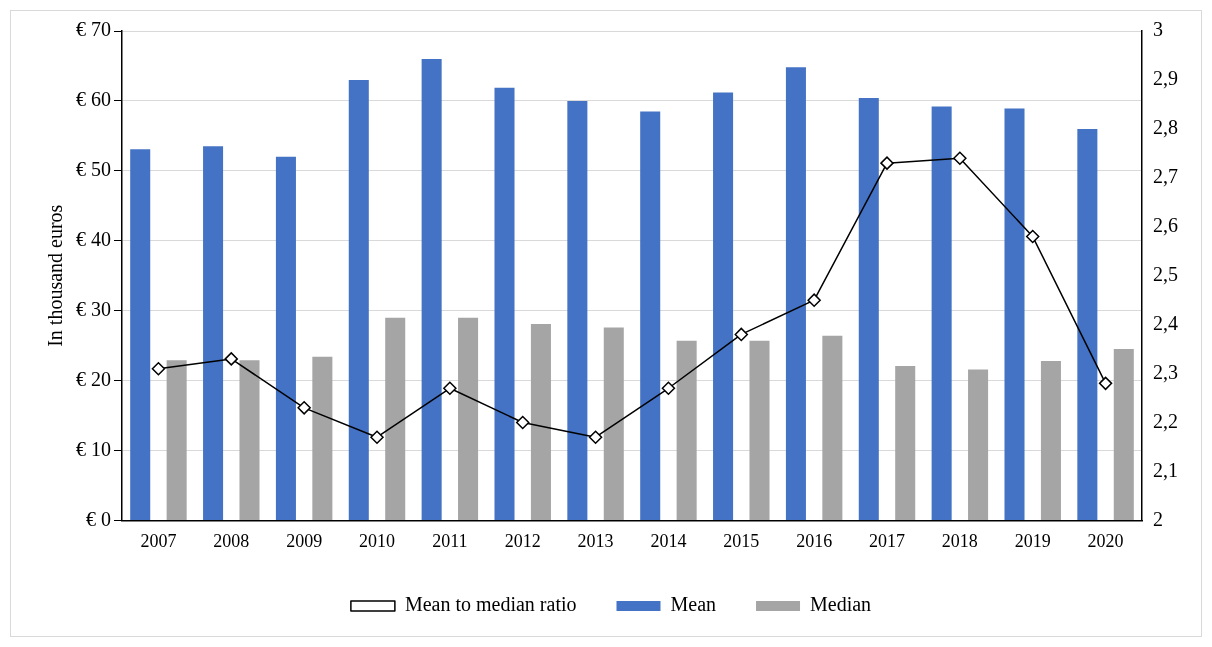 The height and width of the screenshot is (647, 1212). I want to click on y2-tick-label: 2,7, so click(1165, 176).